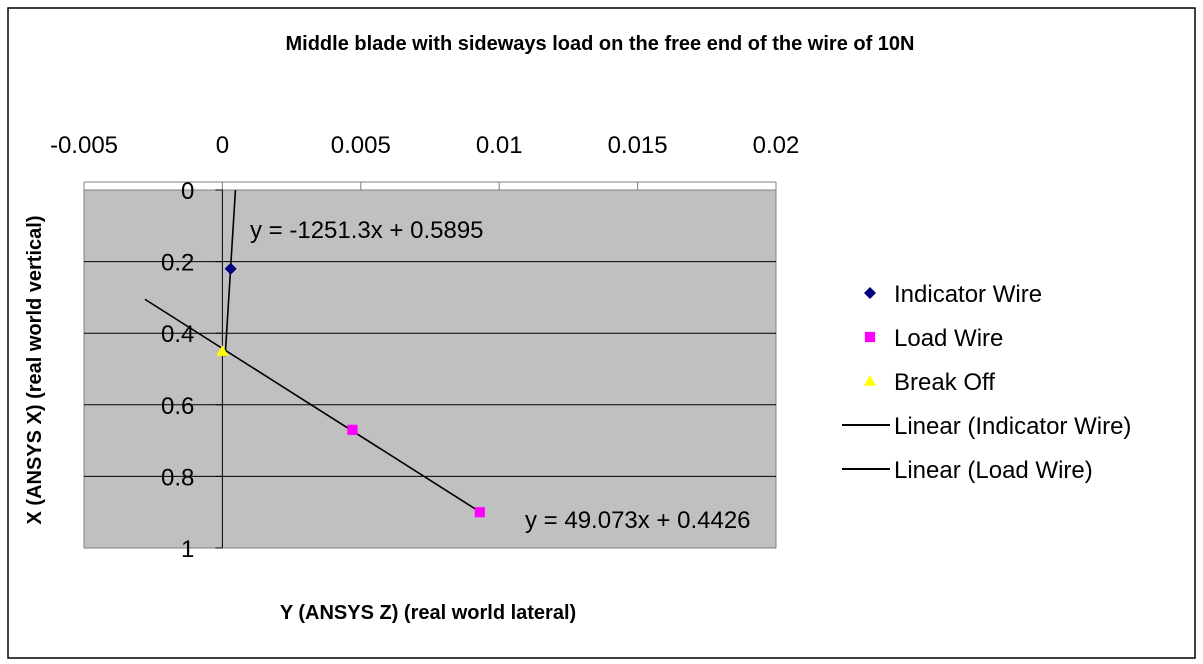  Describe the element at coordinates (350, 390) in the screenshot. I see `data-points` at that location.